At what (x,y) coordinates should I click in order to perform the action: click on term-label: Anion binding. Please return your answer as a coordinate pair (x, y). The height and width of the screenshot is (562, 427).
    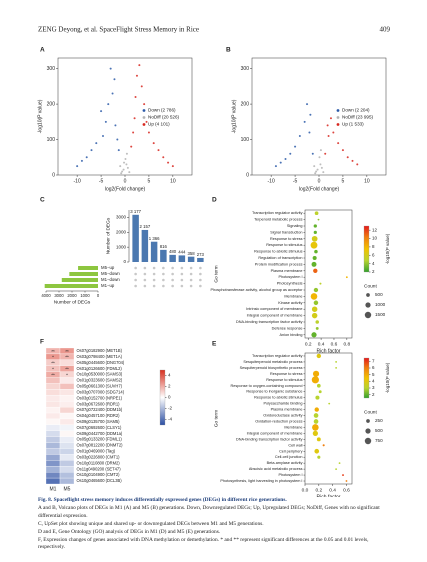
    Looking at the image, I should click on (290, 335).